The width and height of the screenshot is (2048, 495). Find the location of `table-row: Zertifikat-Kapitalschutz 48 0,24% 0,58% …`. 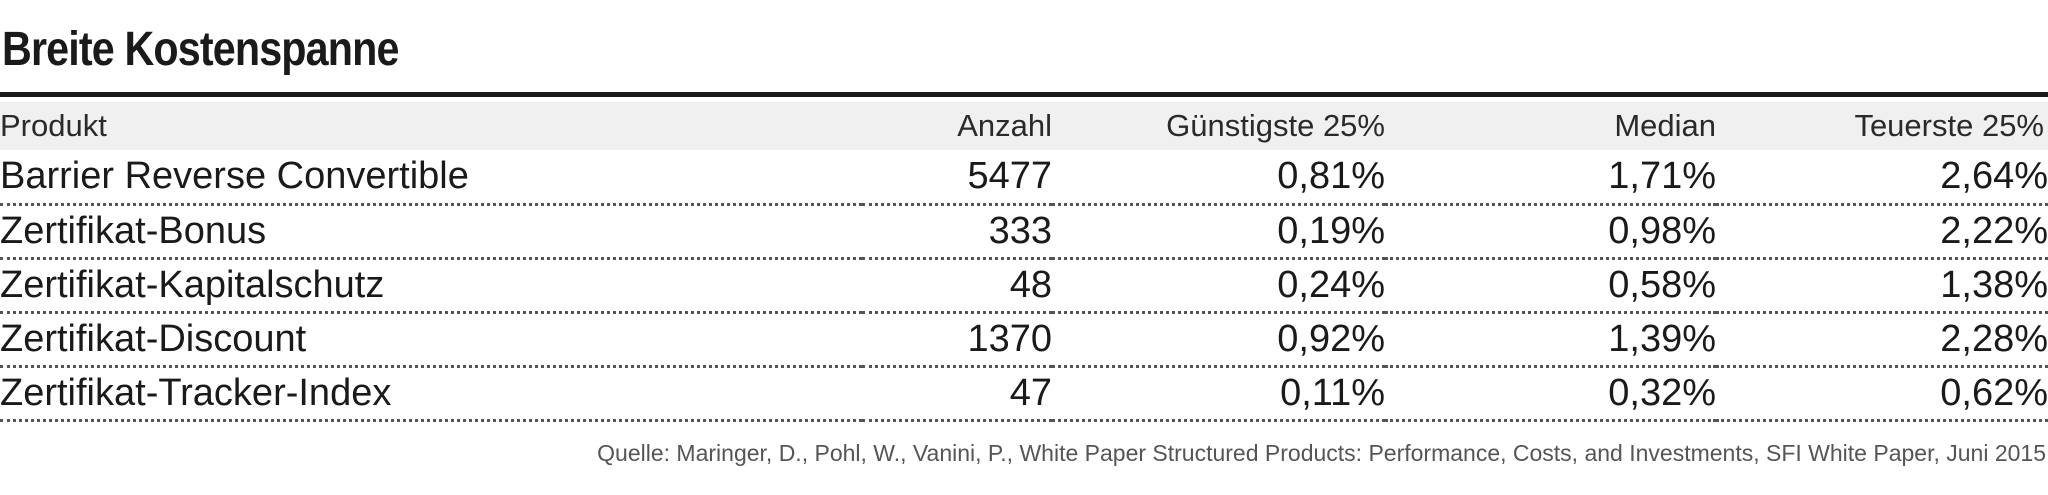

table-row: Zertifikat-Kapitalschutz 48 0,24% 0,58% … is located at coordinates (1024, 286).